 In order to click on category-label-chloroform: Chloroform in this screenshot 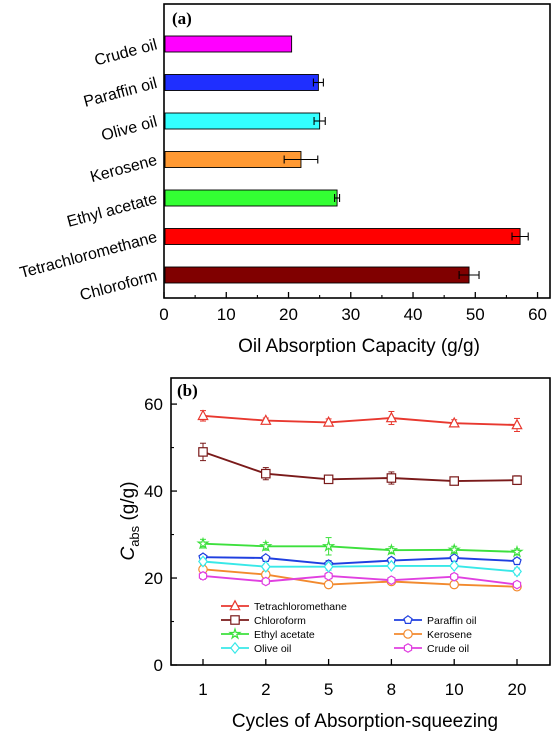, I will do `click(118, 285)`.